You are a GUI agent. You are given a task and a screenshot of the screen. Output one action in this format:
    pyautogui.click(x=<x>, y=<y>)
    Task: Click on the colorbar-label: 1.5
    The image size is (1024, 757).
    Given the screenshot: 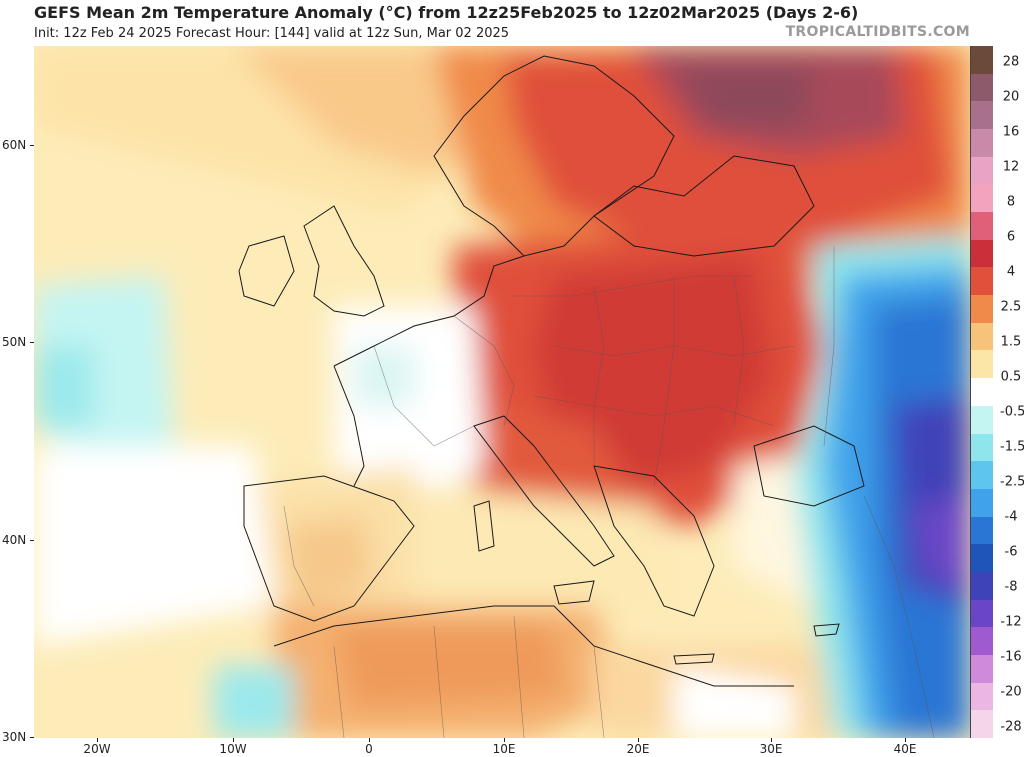 What is the action you would take?
    pyautogui.click(x=1011, y=342)
    